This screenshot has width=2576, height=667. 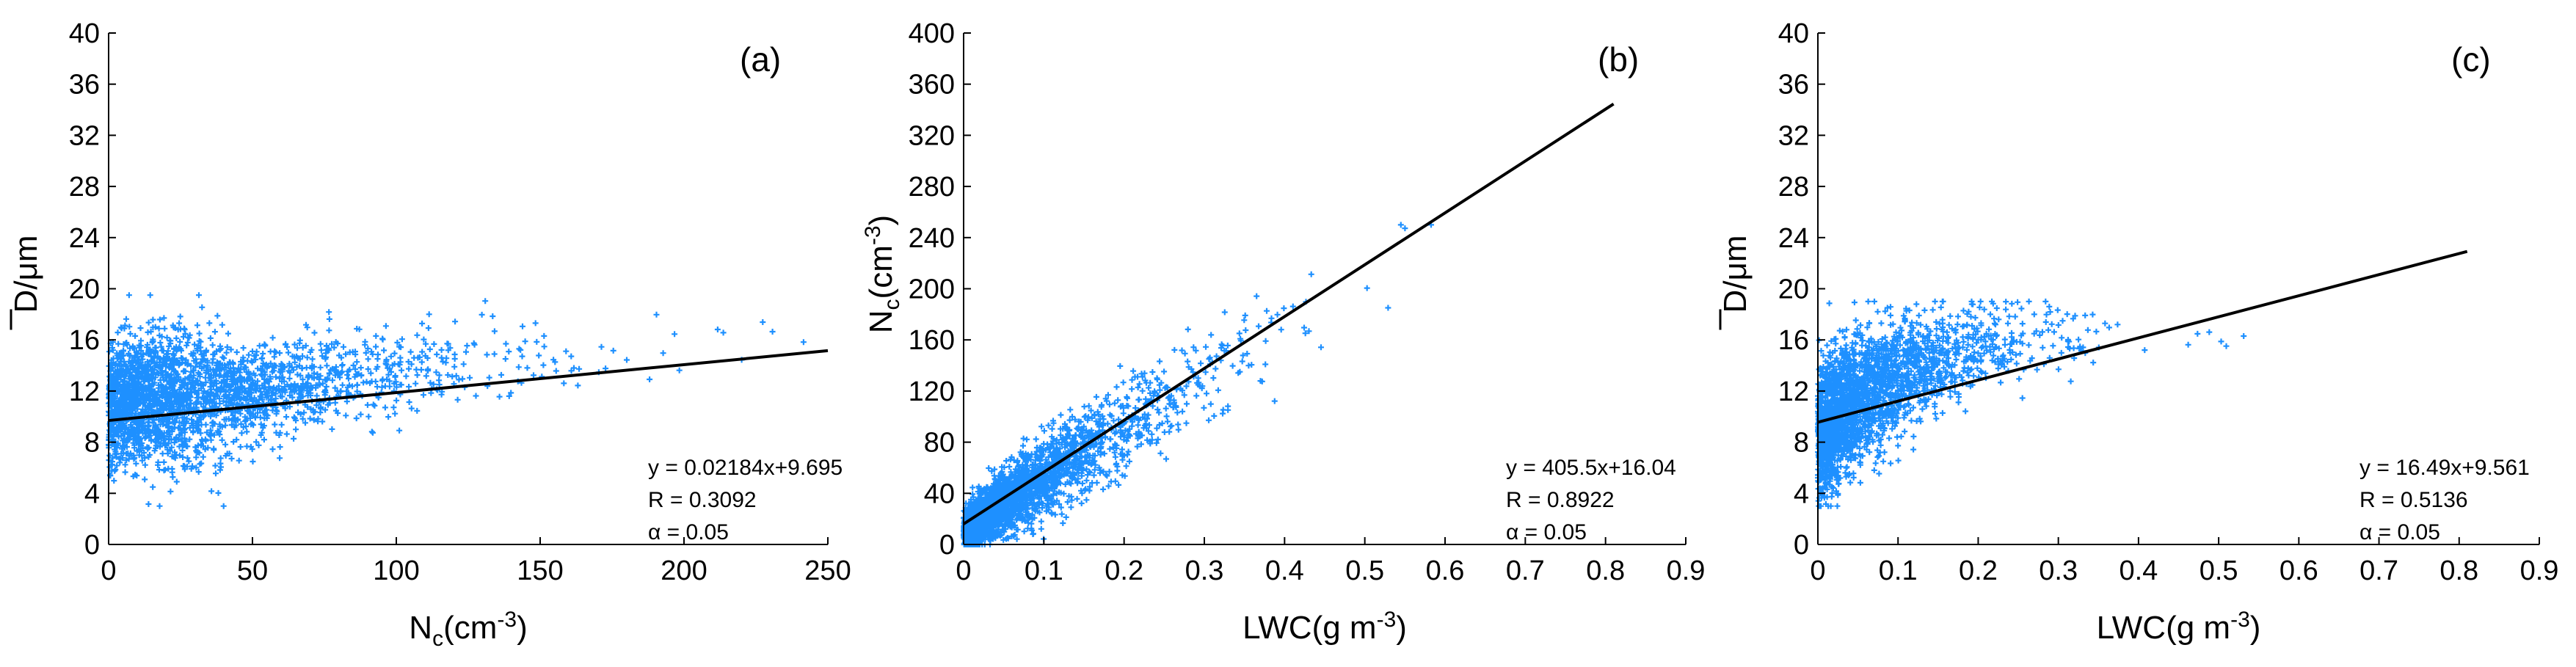 I want to click on x-axis-label: Nc(cm-3), so click(x=468, y=629).